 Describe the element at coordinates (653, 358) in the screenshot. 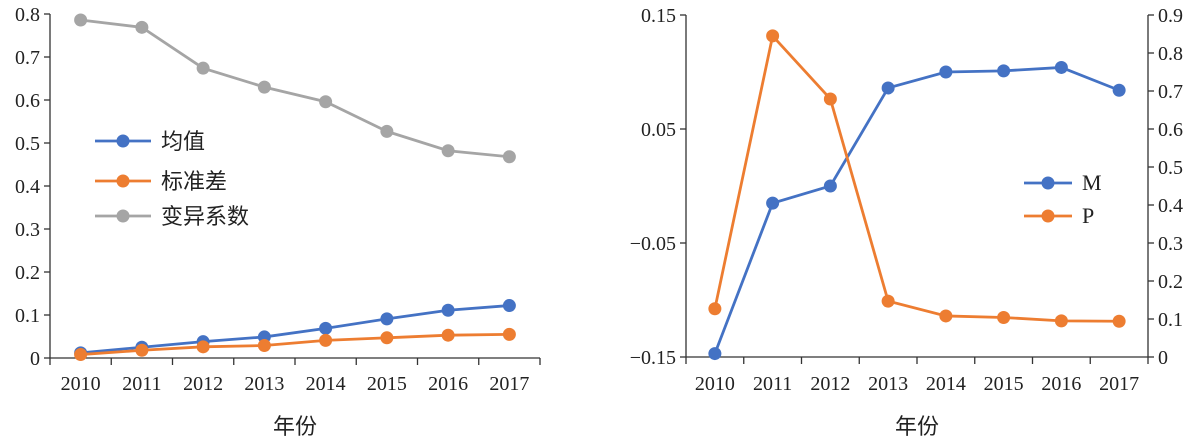

I see `y-tick-label: −0.15` at that location.